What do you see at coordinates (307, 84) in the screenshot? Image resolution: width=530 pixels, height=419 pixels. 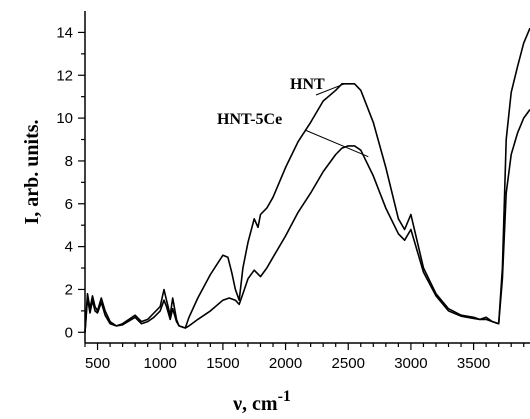 I see `series-label-hnt: HNT` at bounding box center [307, 84].